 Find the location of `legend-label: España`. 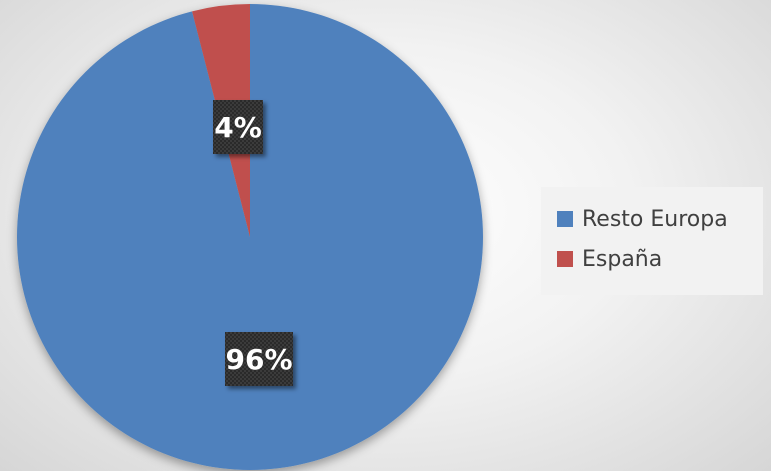

legend-label: España is located at coordinates (622, 259).